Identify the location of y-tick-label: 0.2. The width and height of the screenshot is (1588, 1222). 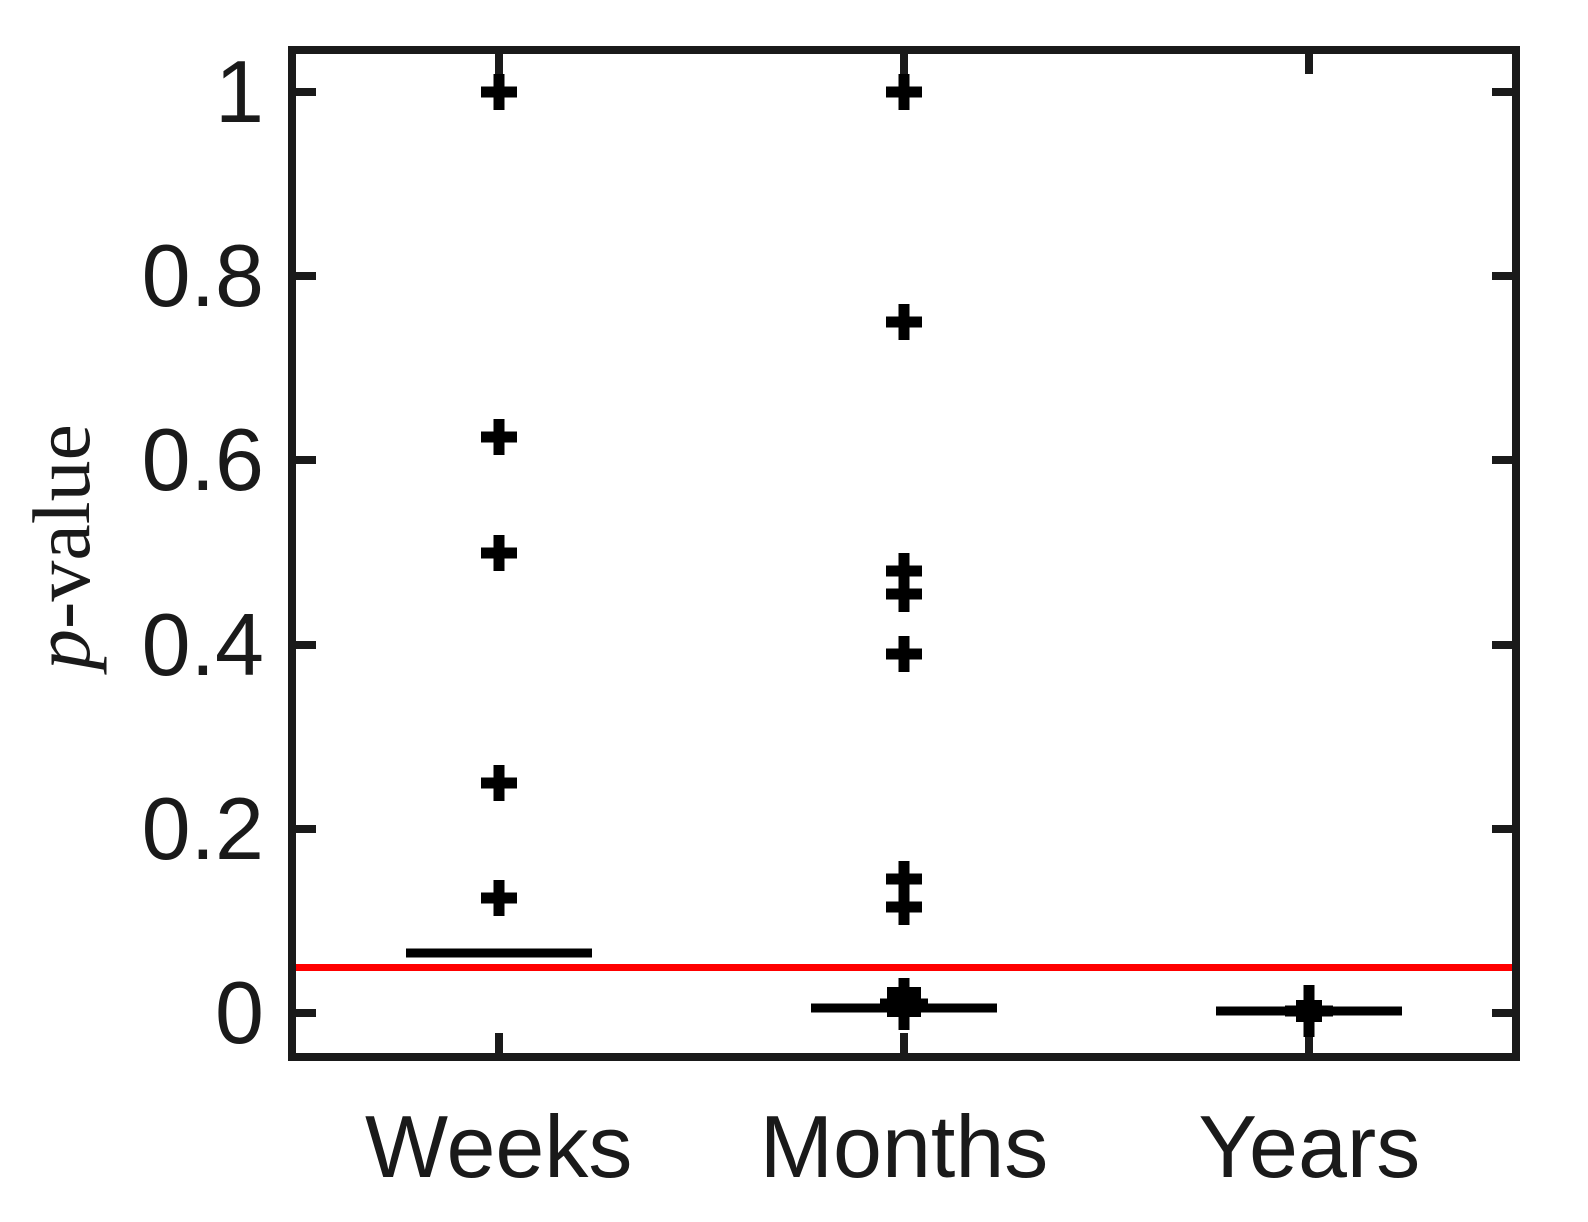
(202, 828).